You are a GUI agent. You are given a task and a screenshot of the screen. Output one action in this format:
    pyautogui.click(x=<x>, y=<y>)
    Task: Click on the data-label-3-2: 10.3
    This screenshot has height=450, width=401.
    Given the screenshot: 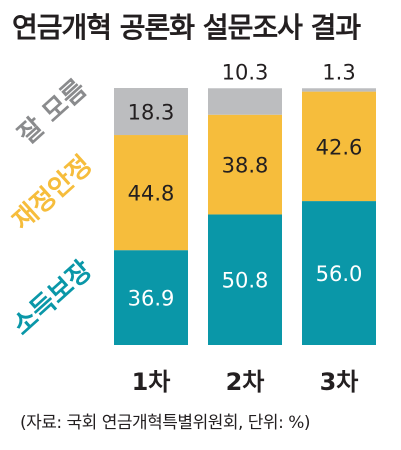 What is the action you would take?
    pyautogui.click(x=245, y=72)
    